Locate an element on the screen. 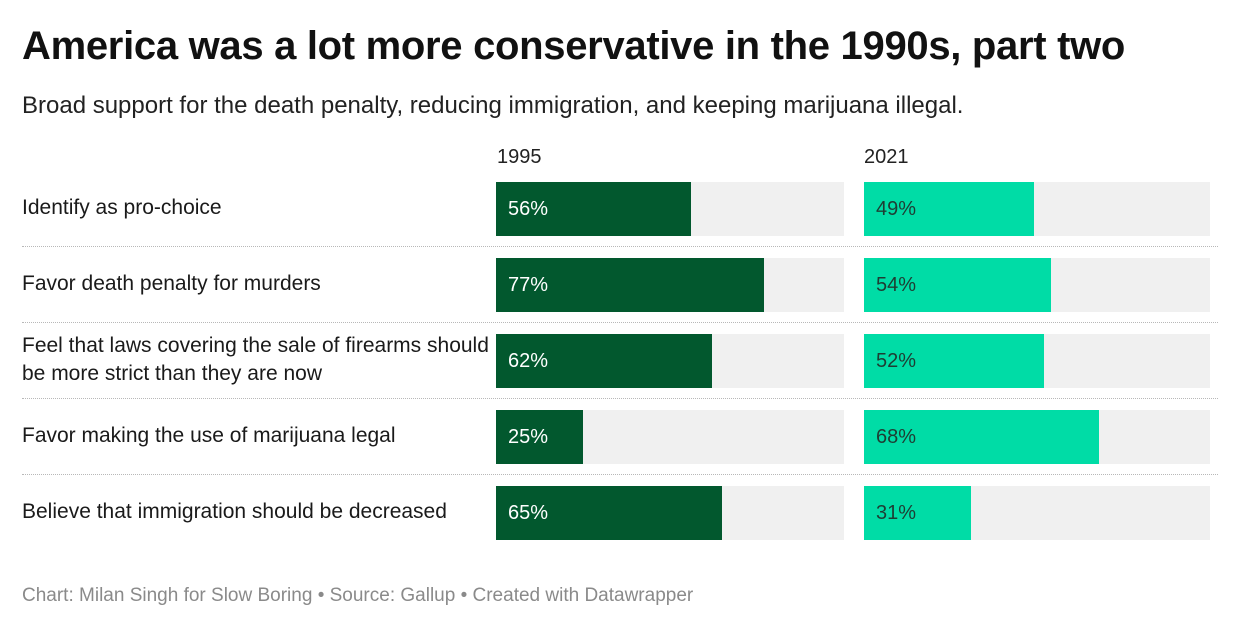 The height and width of the screenshot is (630, 1240). bar-value-label-2021: 31% is located at coordinates (896, 513).